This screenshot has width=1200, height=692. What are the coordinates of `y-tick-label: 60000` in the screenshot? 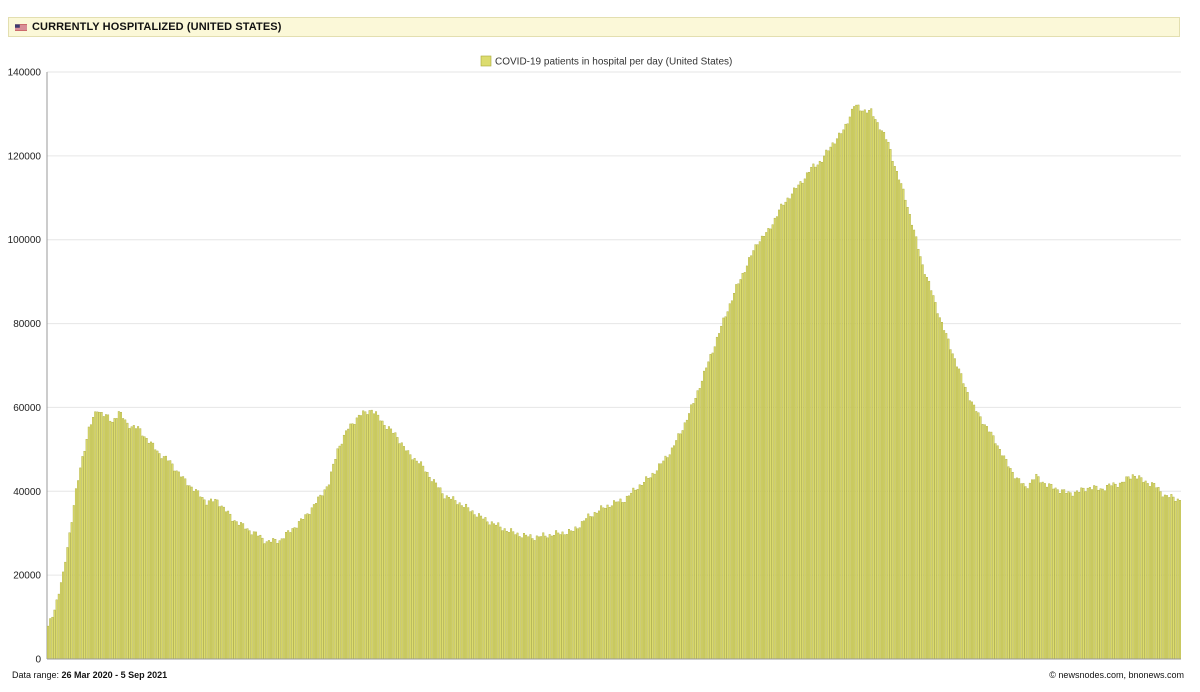 It's located at (27, 408).